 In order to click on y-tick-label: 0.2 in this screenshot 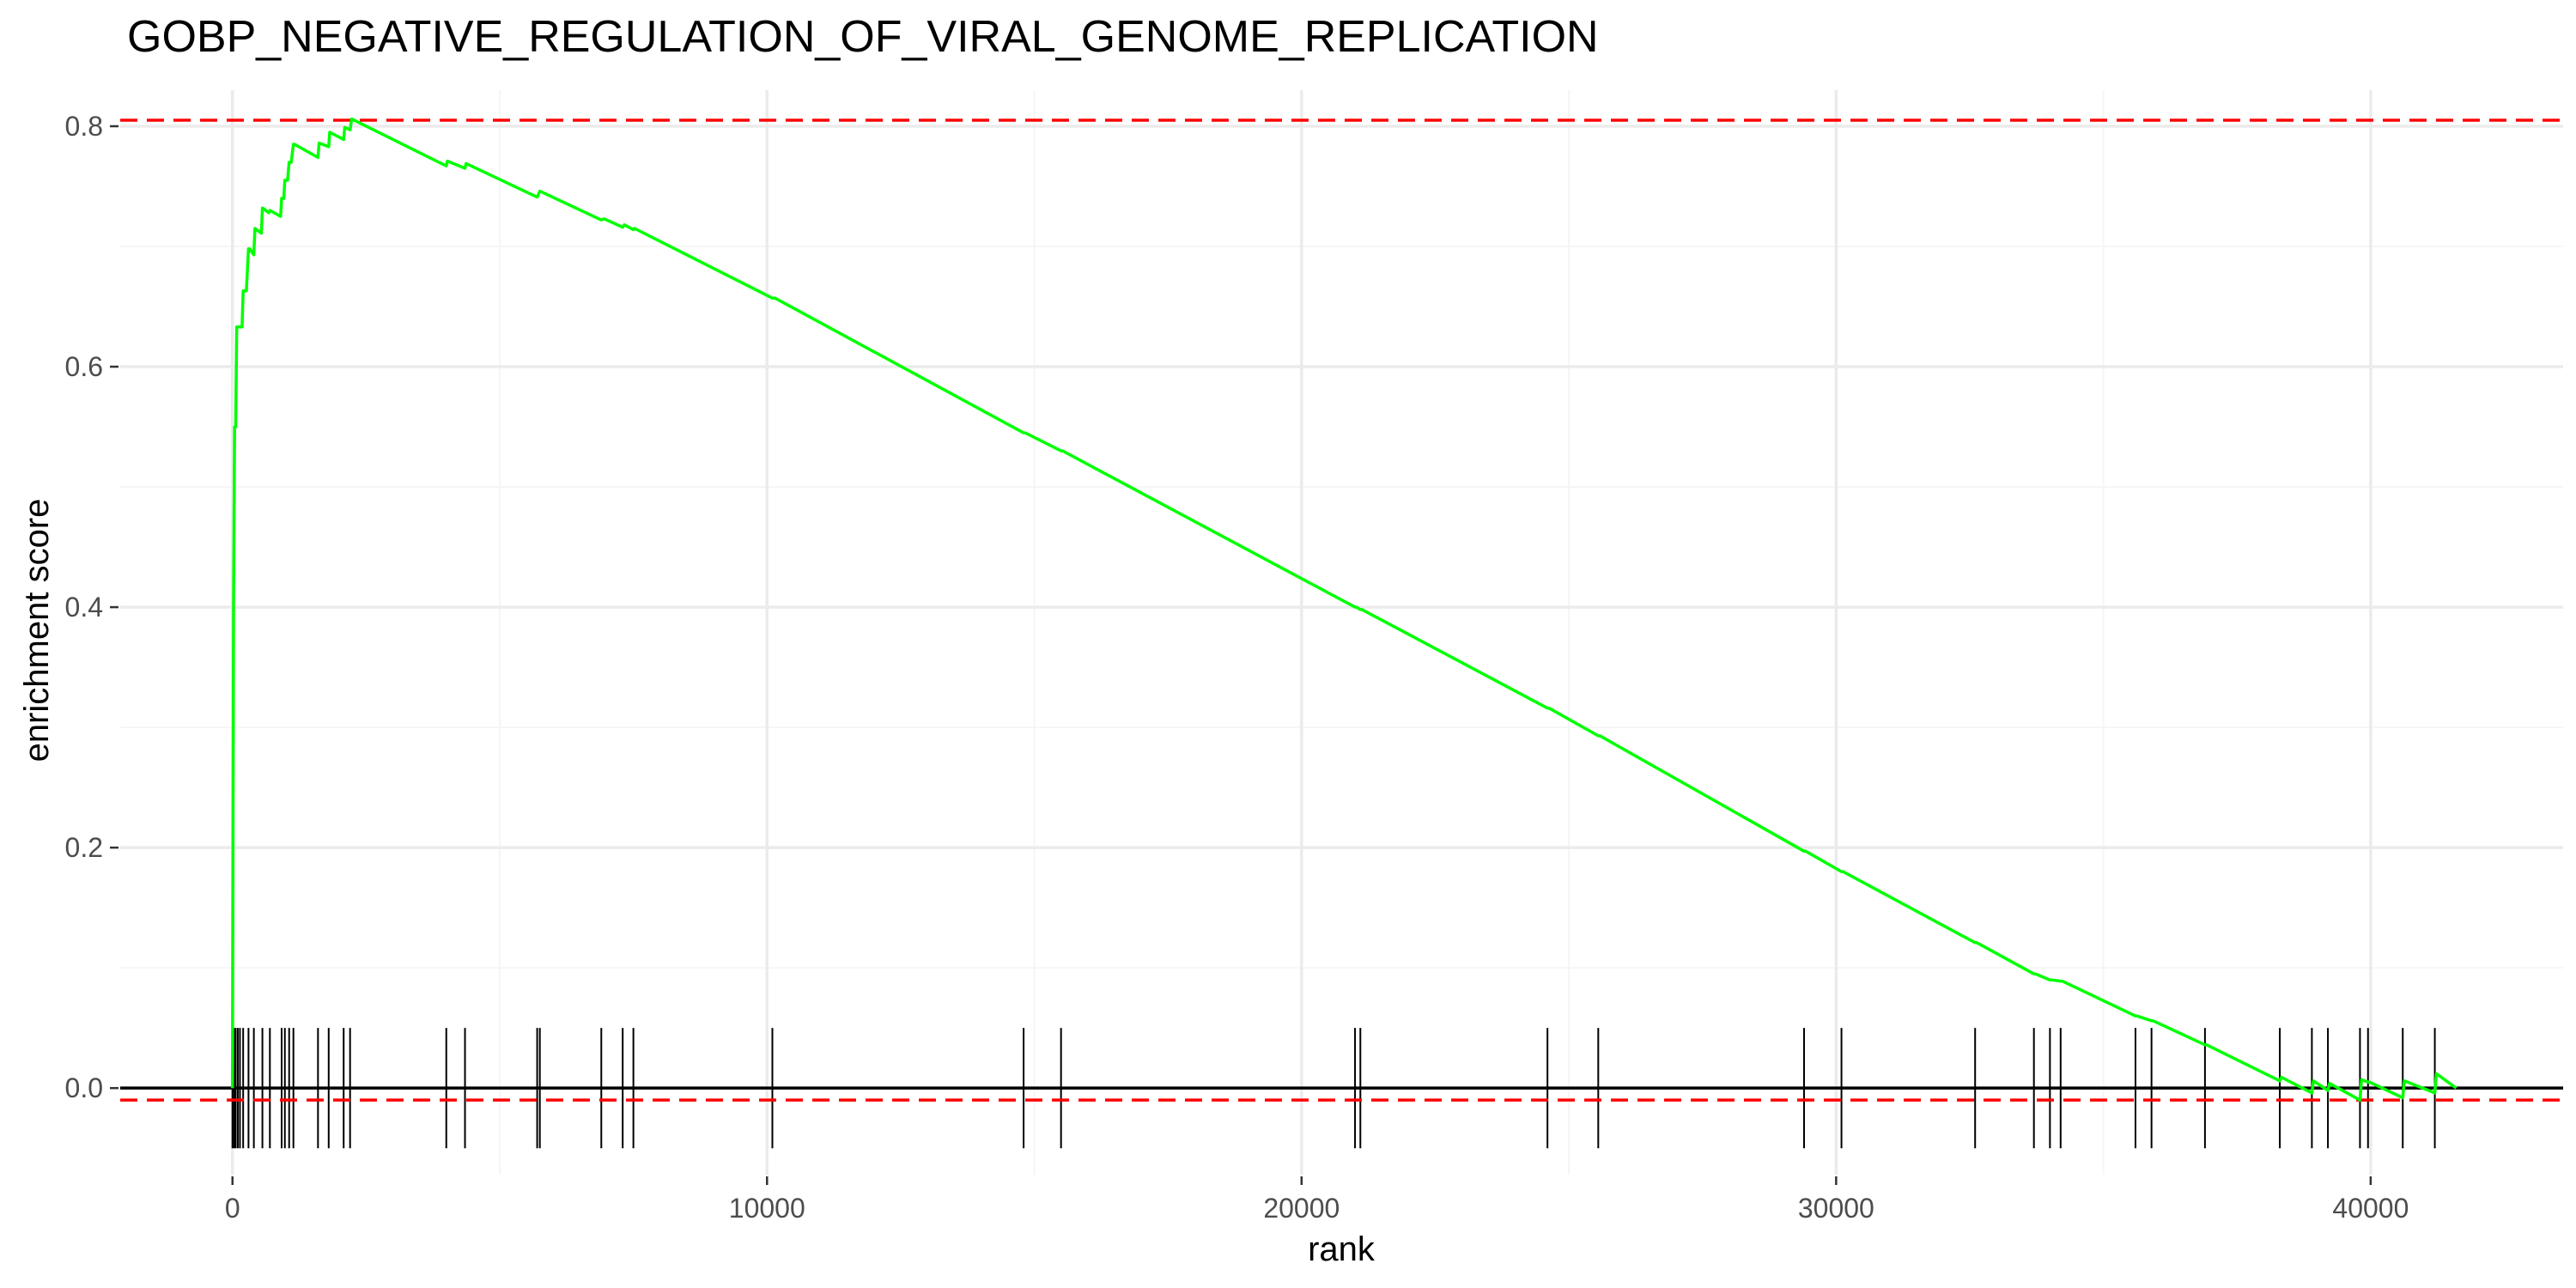, I will do `click(84, 847)`.